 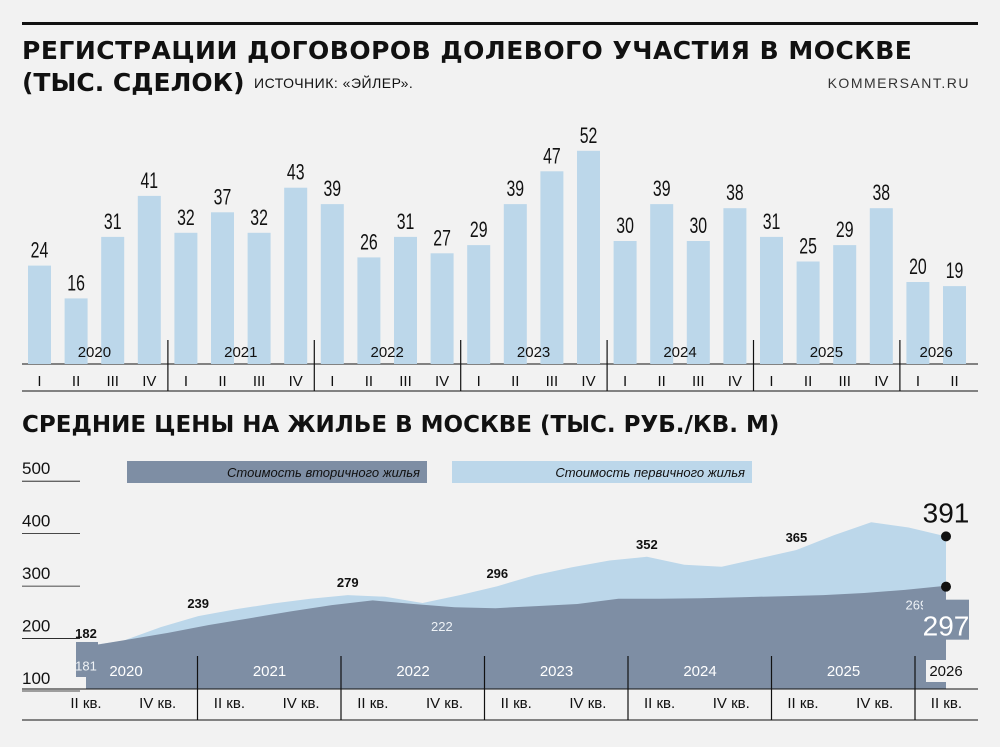 I want to click on bar-value-label: 25, so click(x=808, y=247).